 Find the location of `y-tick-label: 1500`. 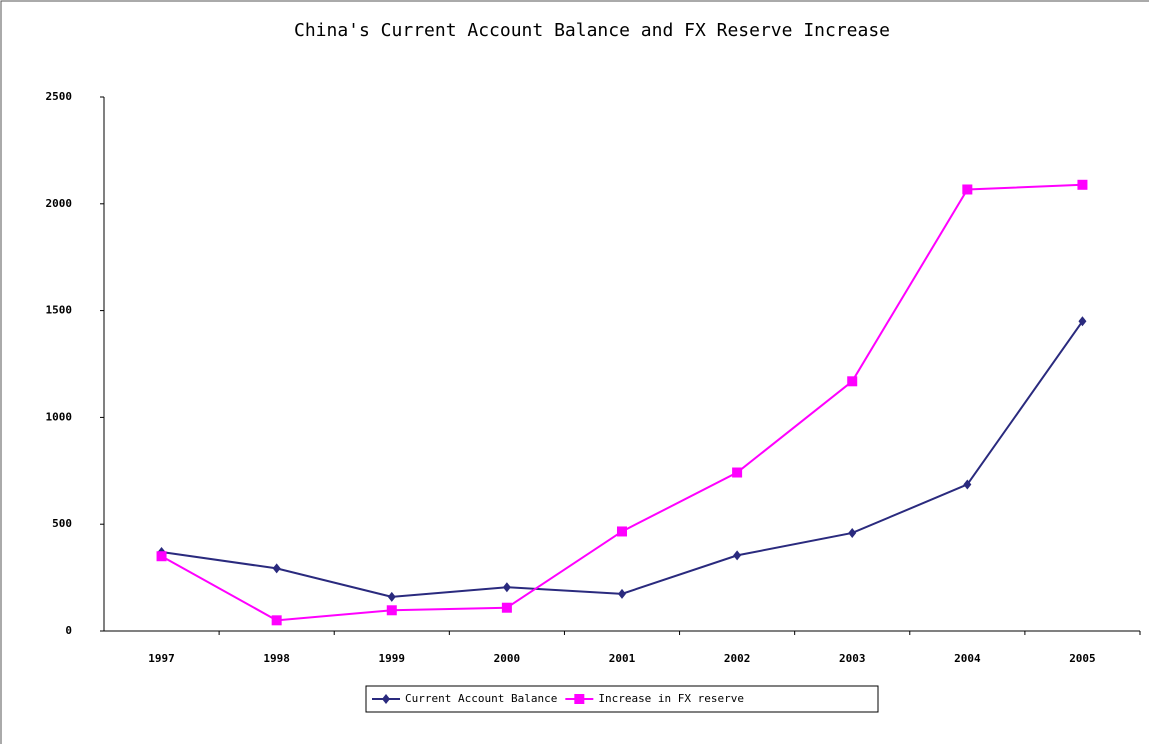

y-tick-label: 1500 is located at coordinates (59, 310).